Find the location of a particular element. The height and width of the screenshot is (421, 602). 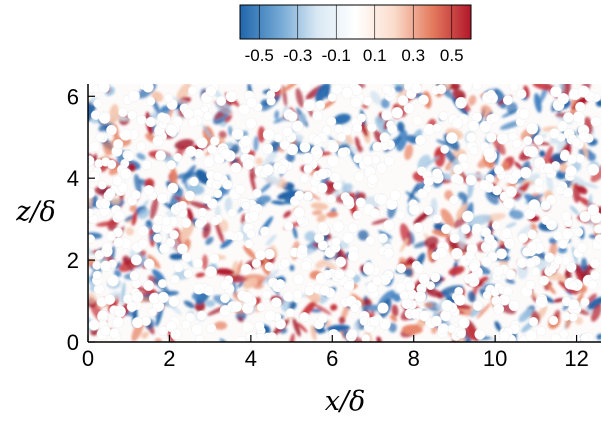

colorbar-tick-label: -0.3 is located at coordinates (297, 55).